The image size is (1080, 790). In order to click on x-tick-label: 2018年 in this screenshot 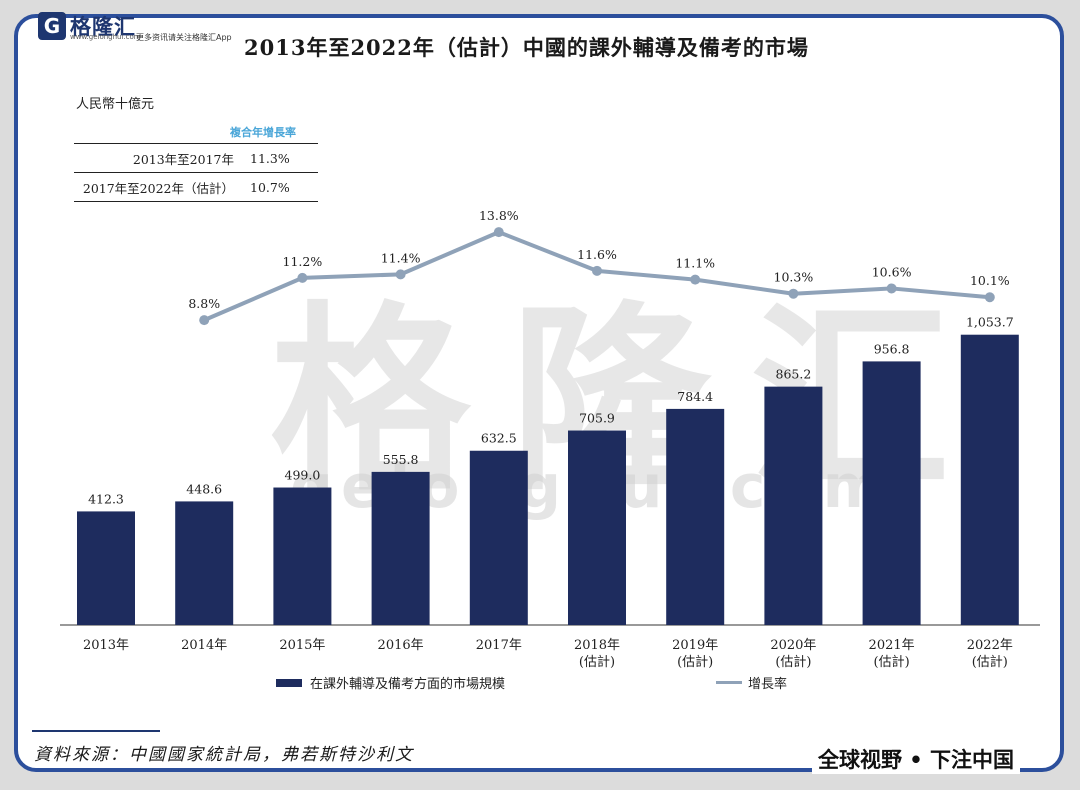, I will do `click(597, 645)`.